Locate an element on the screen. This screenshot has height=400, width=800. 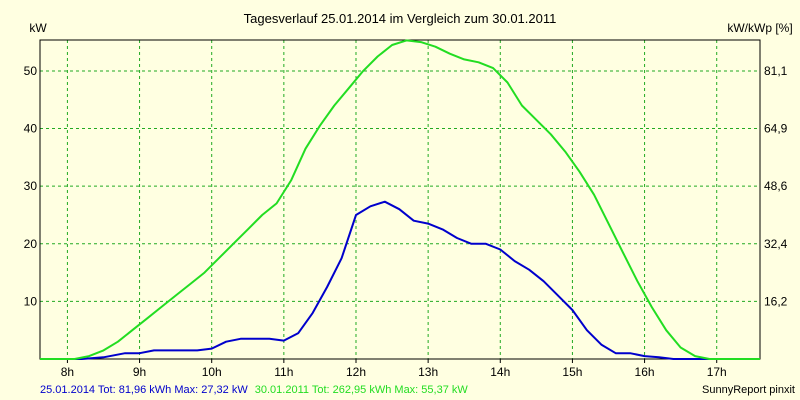
x-tick-label: 11h is located at coordinates (283, 372).